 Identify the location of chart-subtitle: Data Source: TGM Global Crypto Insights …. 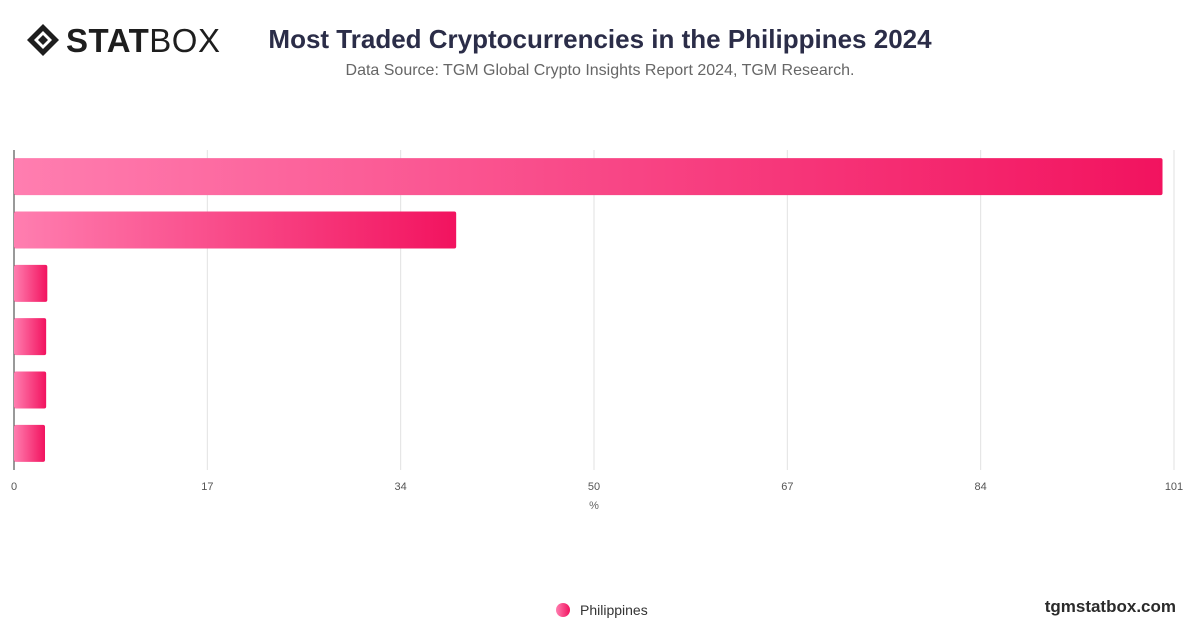
(600, 70).